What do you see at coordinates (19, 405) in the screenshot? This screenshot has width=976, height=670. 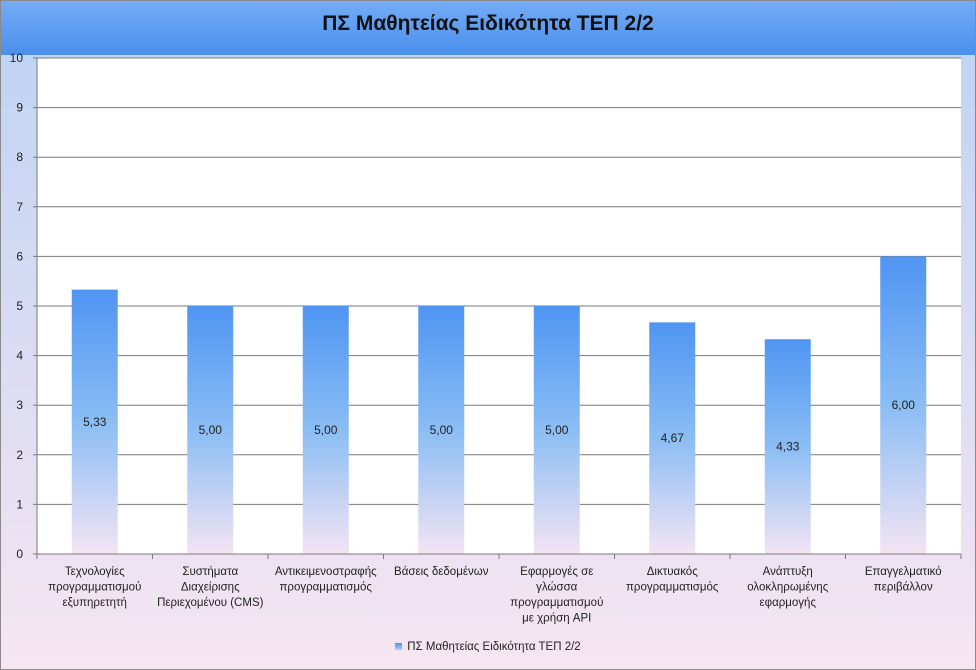 I see `y-tick-label: 3` at bounding box center [19, 405].